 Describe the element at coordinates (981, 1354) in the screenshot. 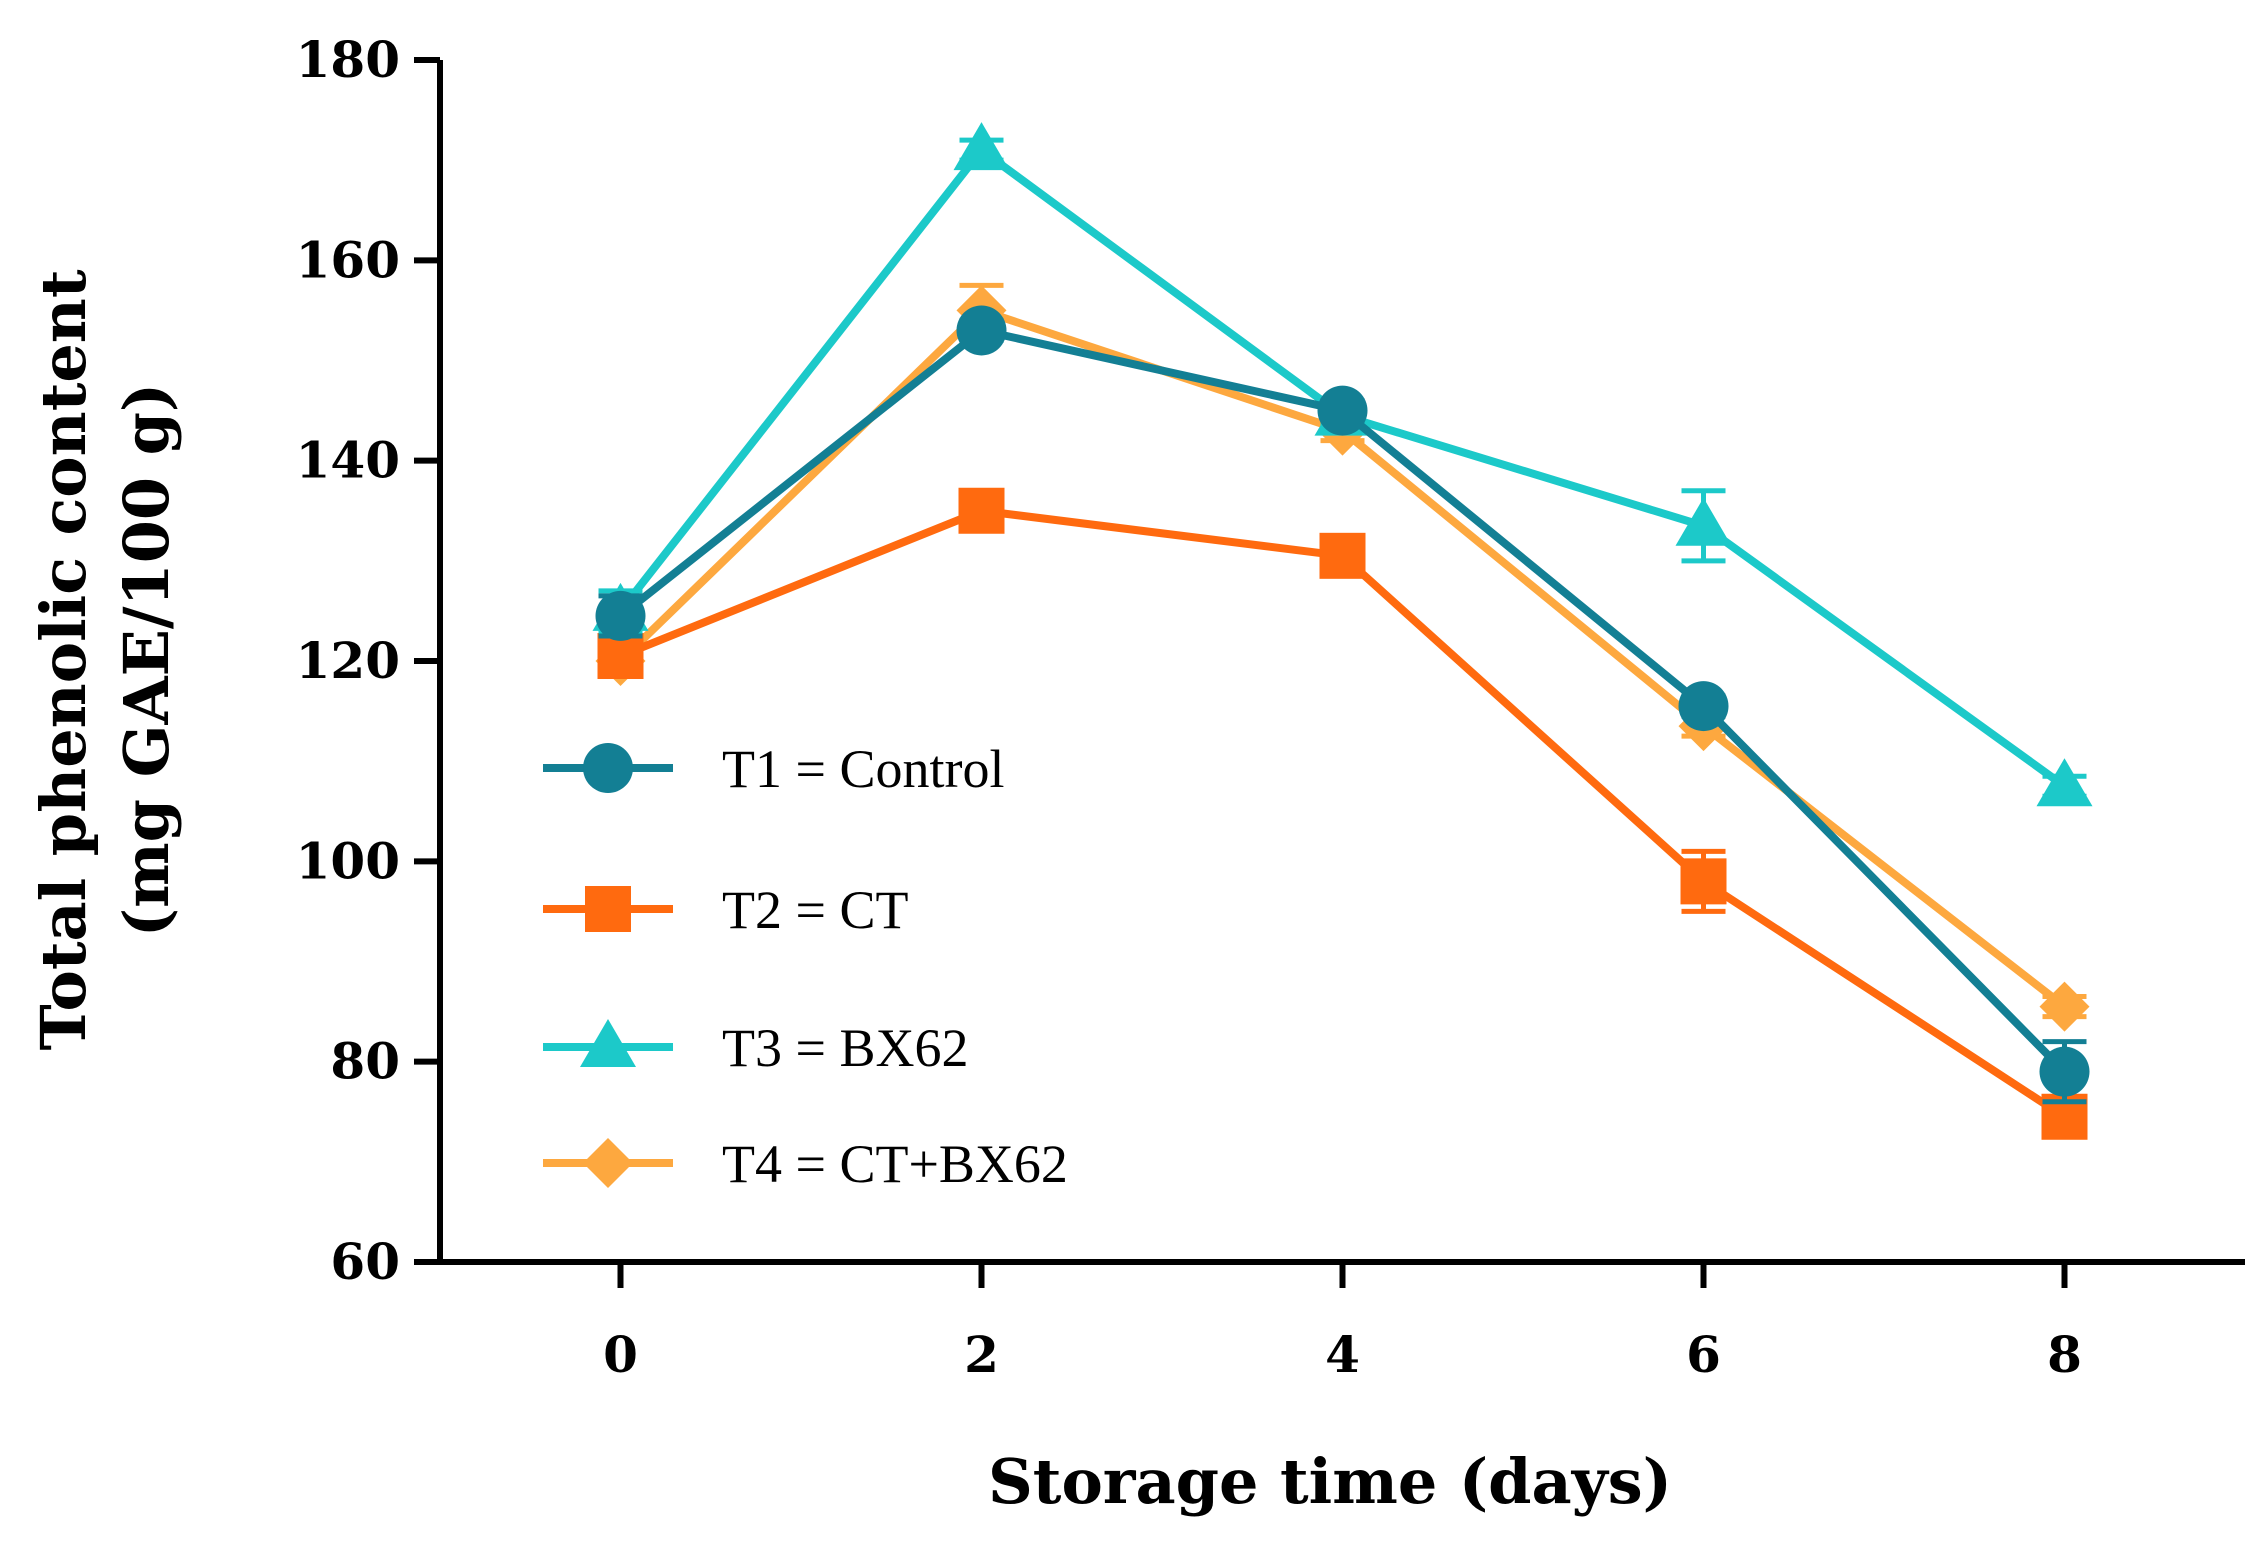

I see `x-tick-label: 2` at that location.